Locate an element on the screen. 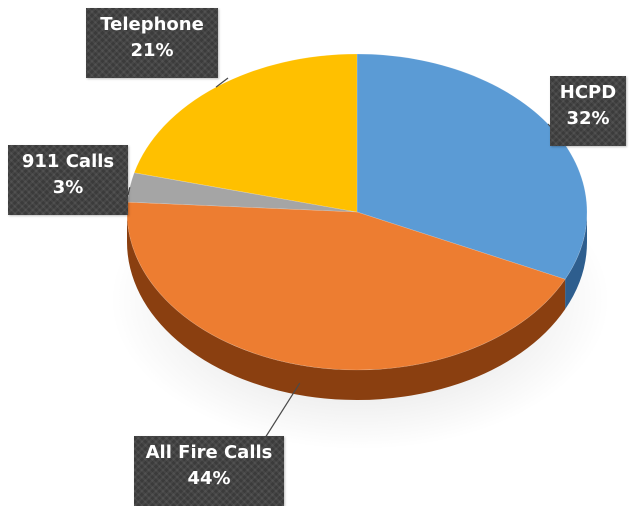 The height and width of the screenshot is (506, 629). leader-line-telephone is located at coordinates (222, 82).